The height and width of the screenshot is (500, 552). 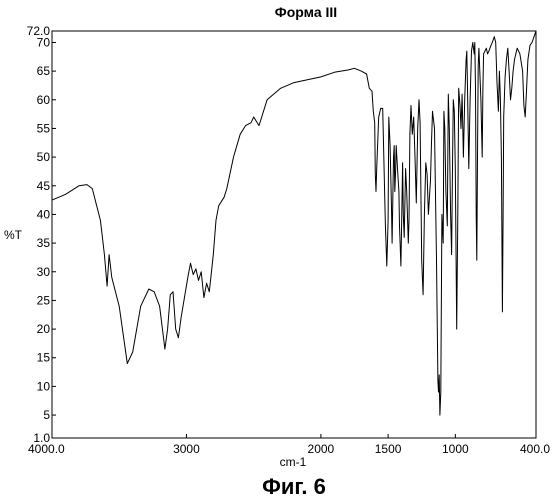 What do you see at coordinates (44, 100) in the screenshot?
I see `y-tick-label: 60` at bounding box center [44, 100].